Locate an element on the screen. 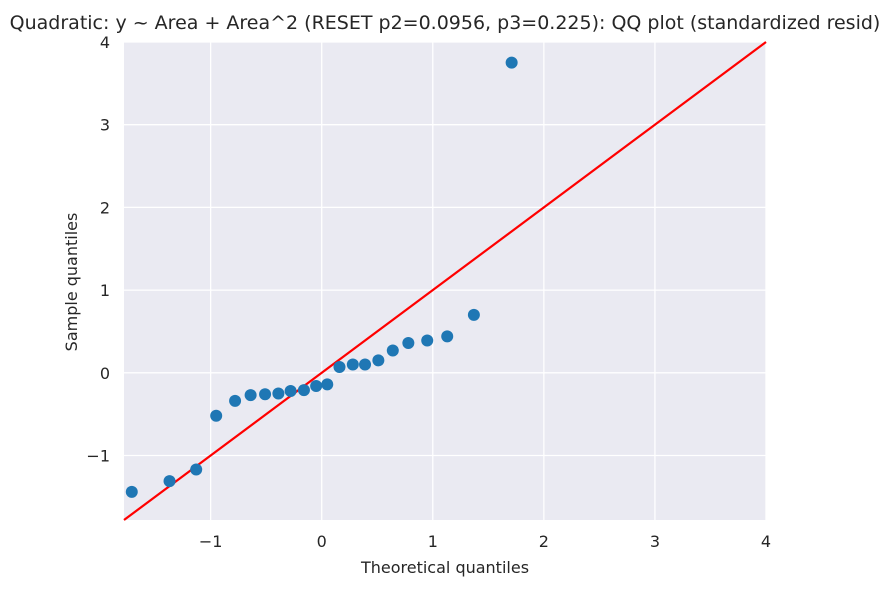  y-tick-label: 1 is located at coordinates (105, 290).